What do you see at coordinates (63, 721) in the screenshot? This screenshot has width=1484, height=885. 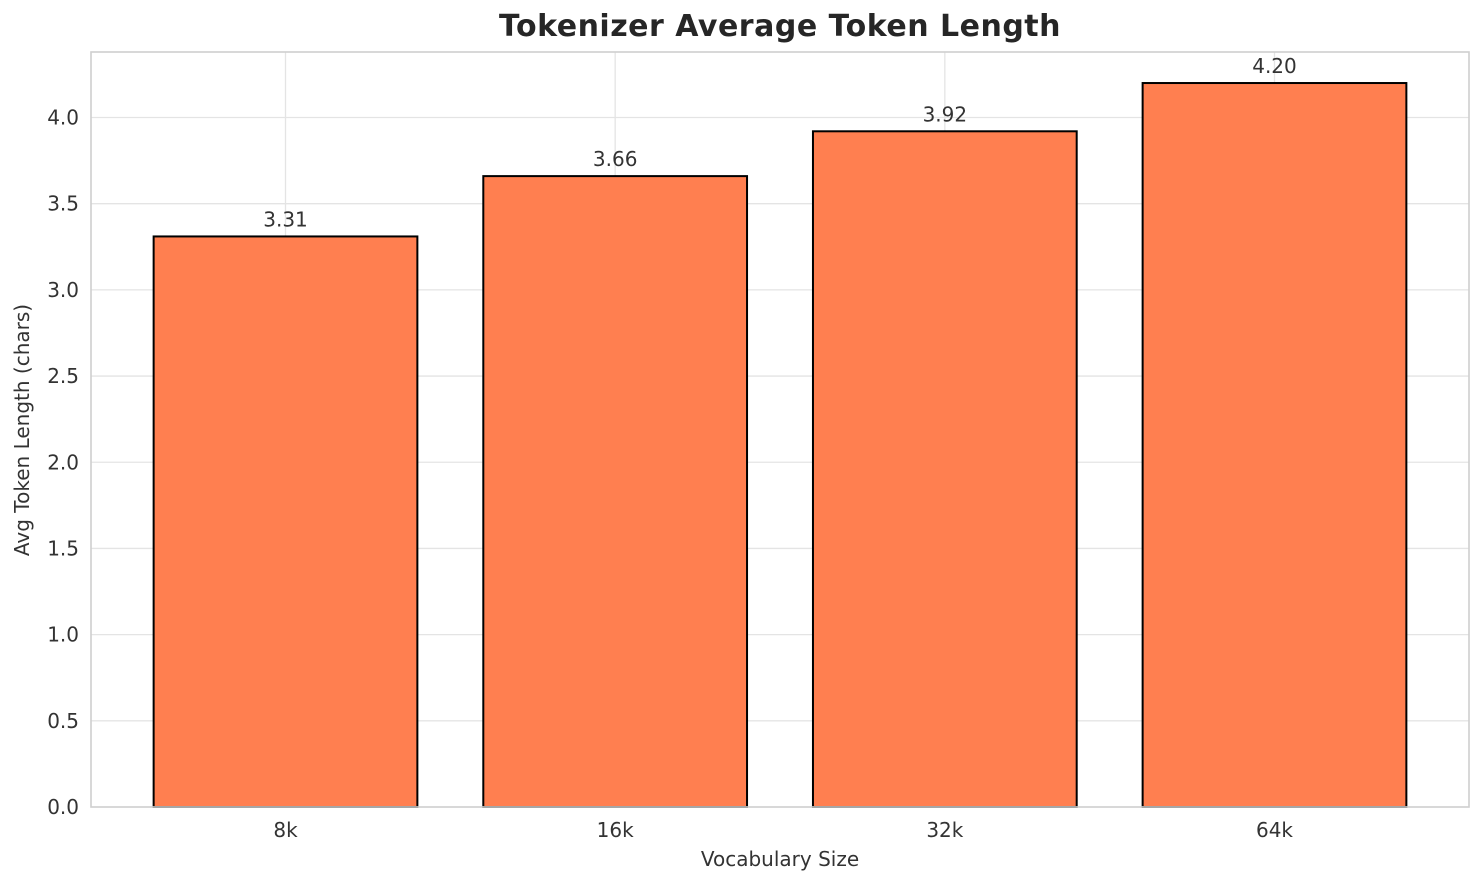 I see `y-tick-label: 0.5` at bounding box center [63, 721].